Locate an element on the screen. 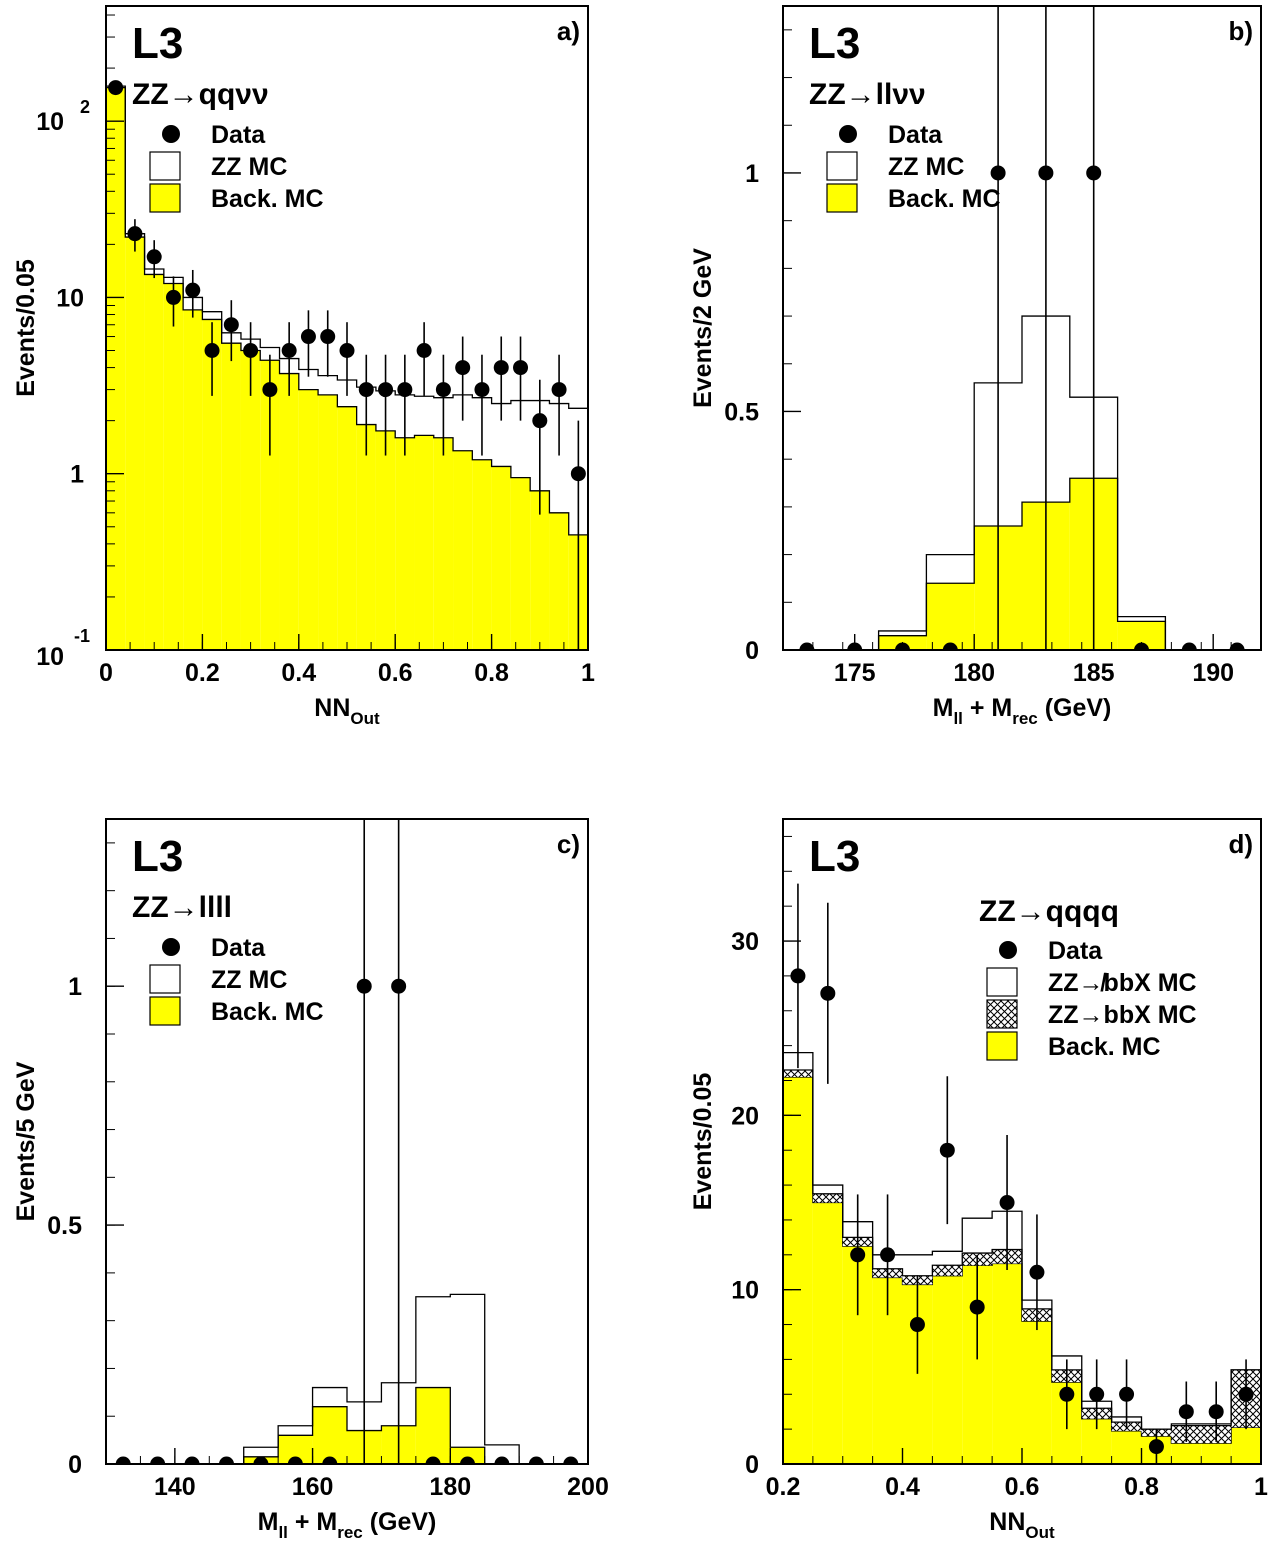 The width and height of the screenshot is (1281, 1542). legend-label: Back. MC is located at coordinates (267, 199).